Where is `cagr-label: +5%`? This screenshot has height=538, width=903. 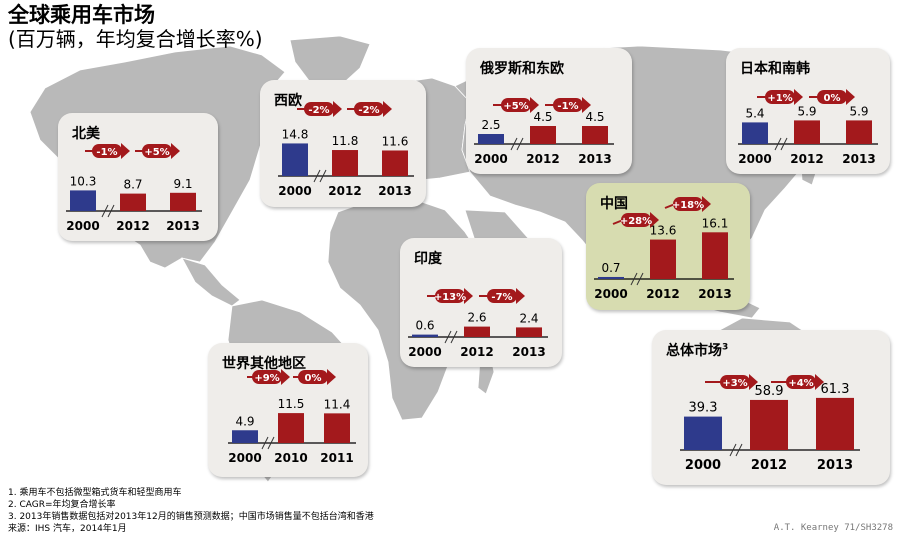
cagr-label: +5% is located at coordinates (156, 152).